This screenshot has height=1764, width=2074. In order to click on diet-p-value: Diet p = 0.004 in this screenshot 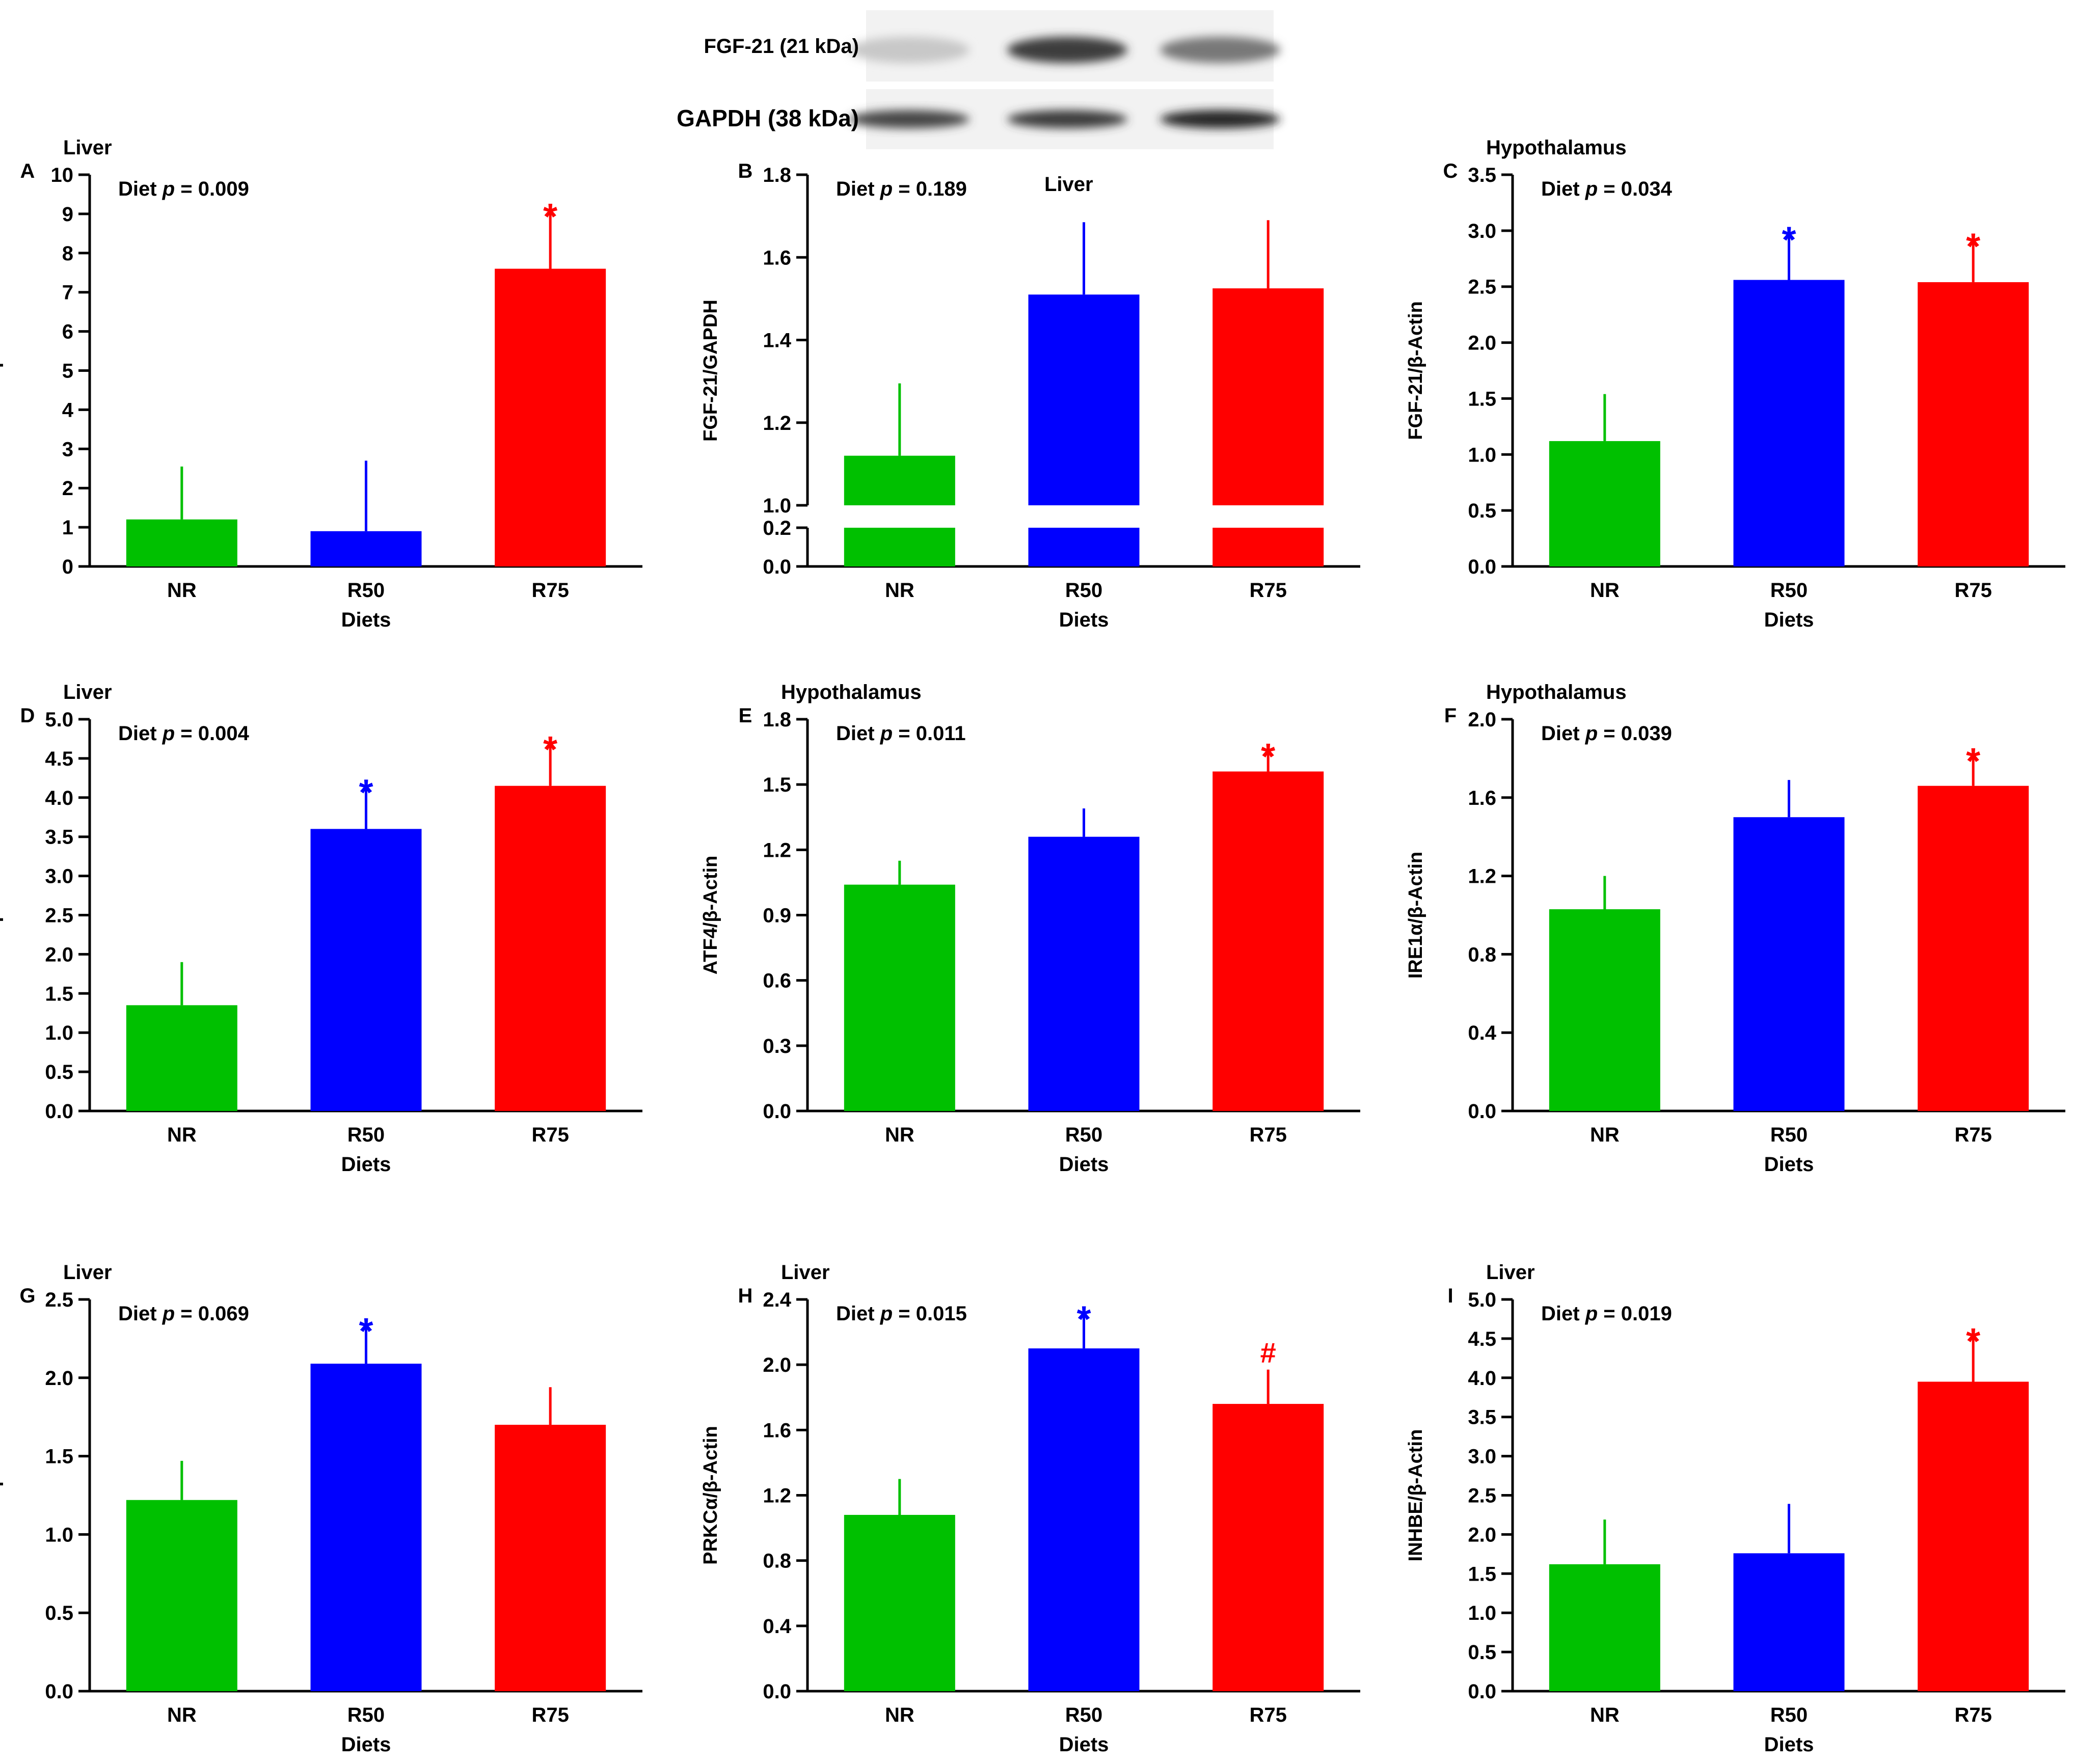, I will do `click(184, 733)`.